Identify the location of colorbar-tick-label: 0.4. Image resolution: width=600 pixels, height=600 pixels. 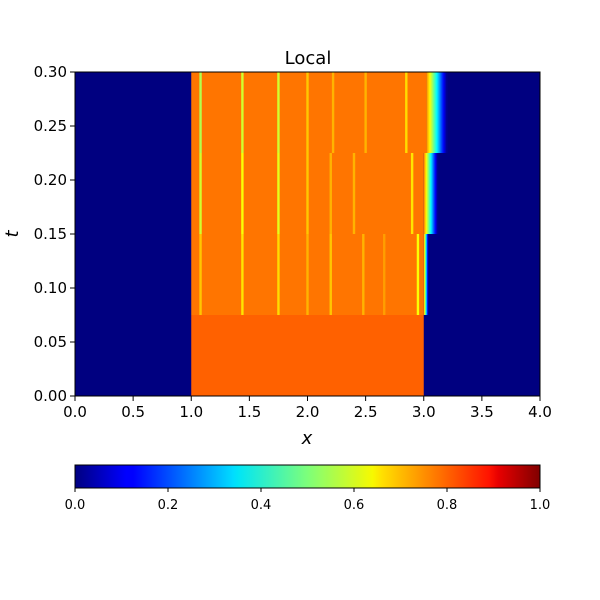
(261, 505).